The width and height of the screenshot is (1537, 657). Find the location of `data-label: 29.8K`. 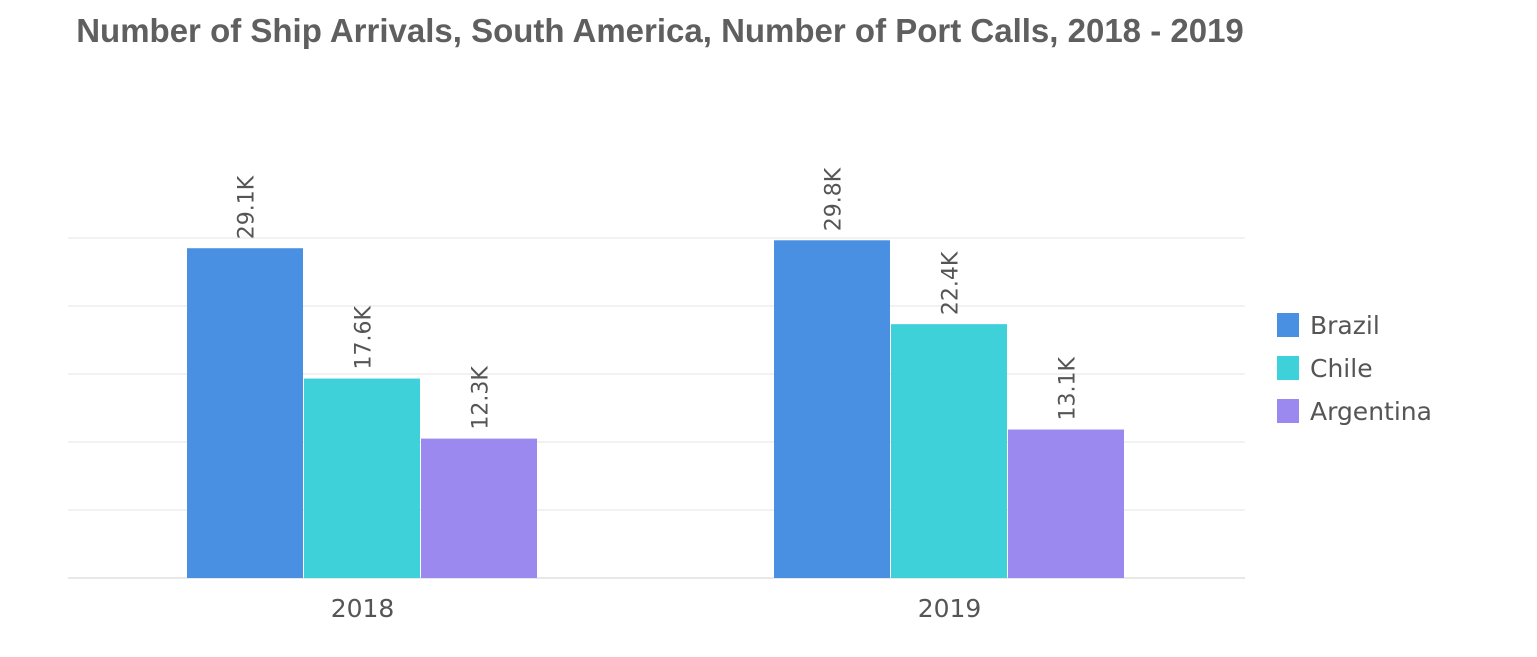

data-label: 29.8K is located at coordinates (834, 199).